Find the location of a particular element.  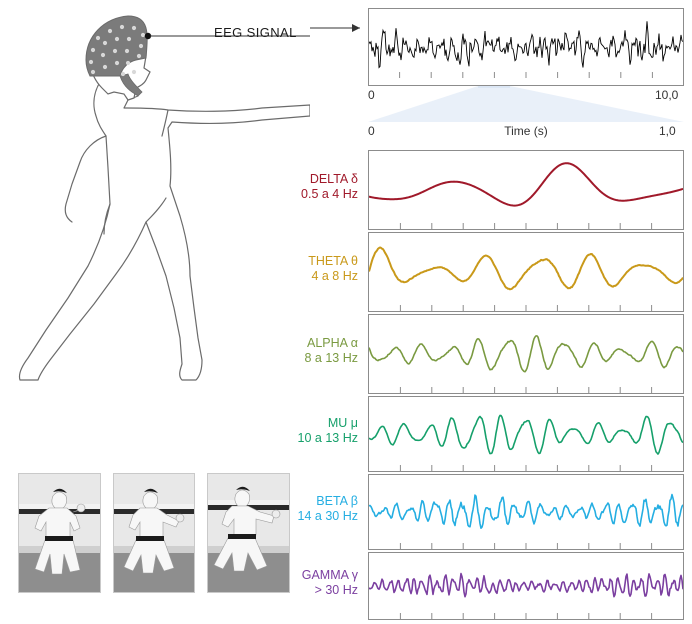

band-range: 10 a 13 Hz is located at coordinates (327, 438).